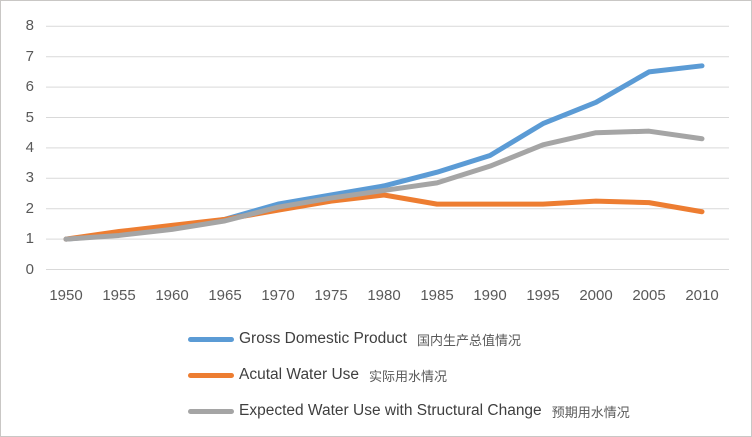 Image resolution: width=752 pixels, height=437 pixels. What do you see at coordinates (331, 295) in the screenshot?
I see `x-tick-label: 1975` at bounding box center [331, 295].